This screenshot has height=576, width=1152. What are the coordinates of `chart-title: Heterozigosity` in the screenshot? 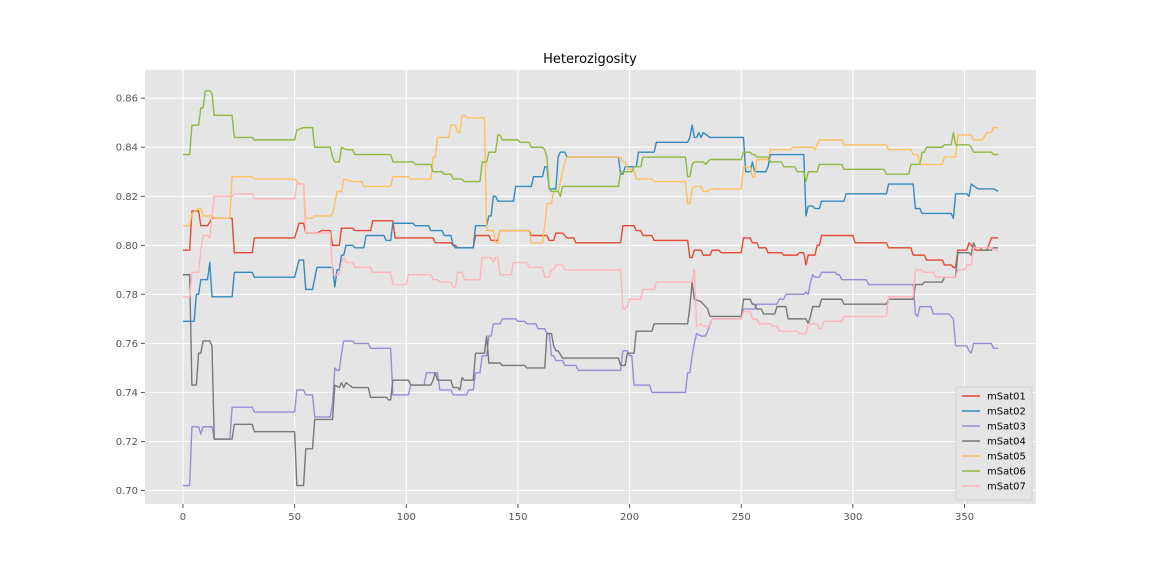 It's located at (590, 59).